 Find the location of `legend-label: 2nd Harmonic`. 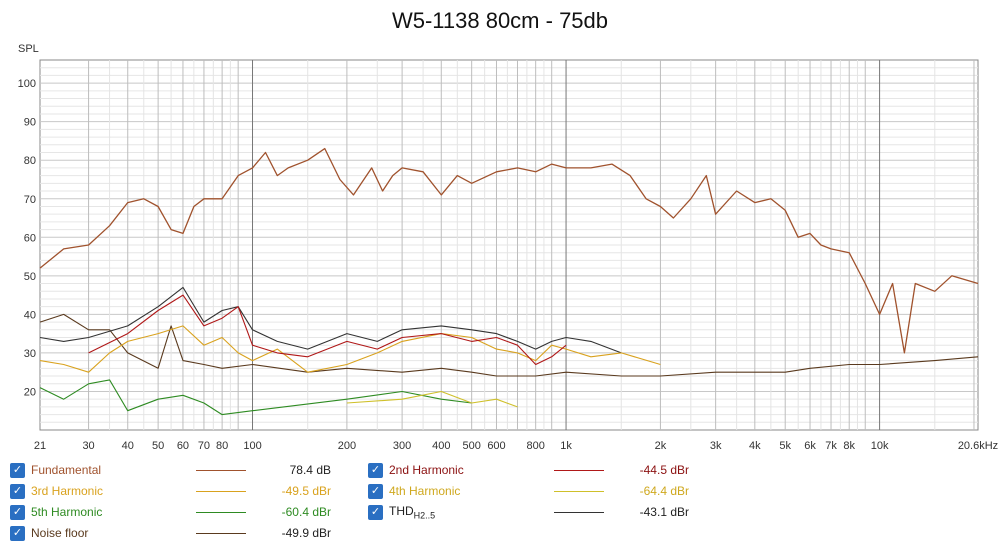

legend-label: 2nd Harmonic is located at coordinates (426, 470).